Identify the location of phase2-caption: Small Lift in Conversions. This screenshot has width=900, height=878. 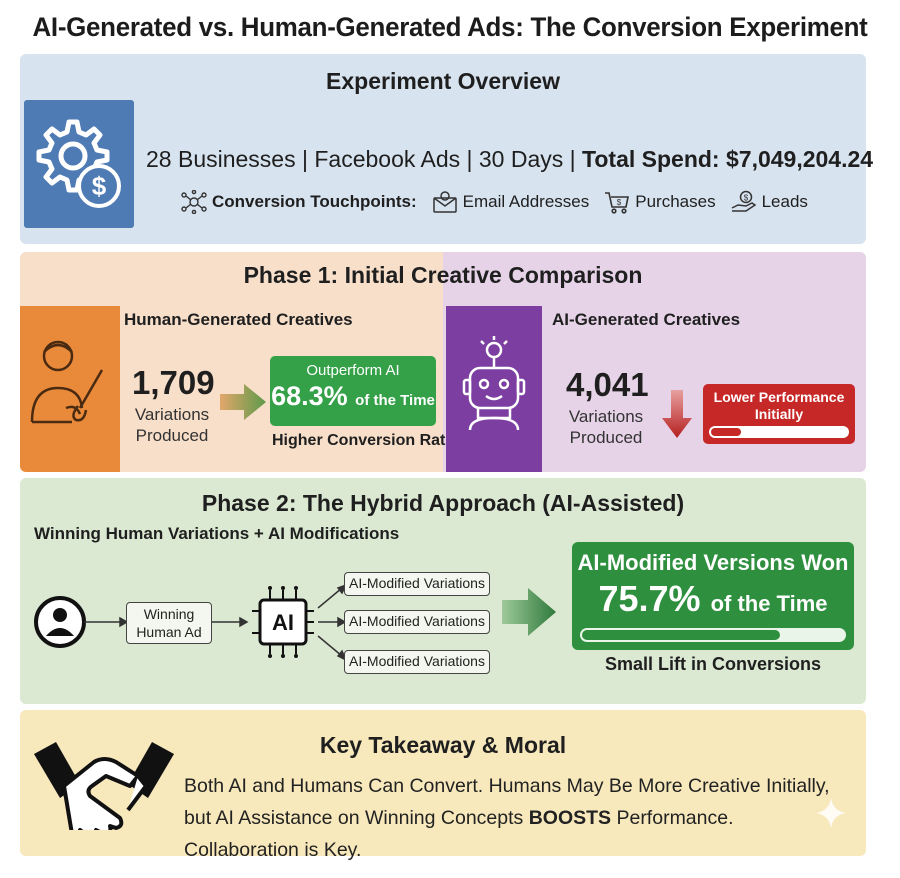
(713, 664).